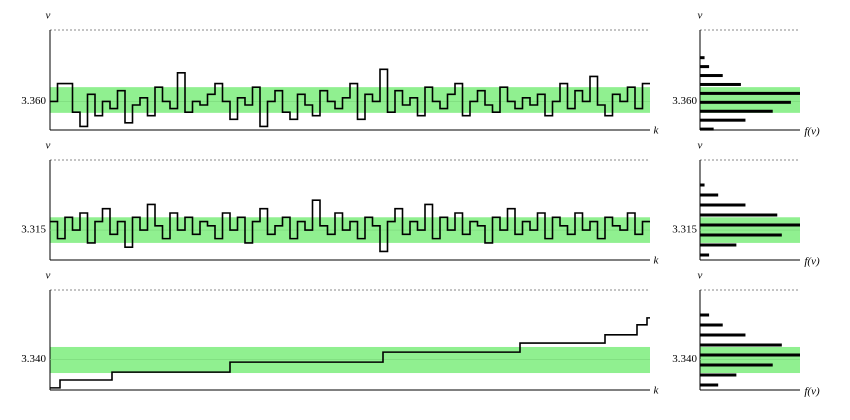  Describe the element at coordinates (684, 101) in the screenshot. I see `hist-tick-label: 3.360` at that location.